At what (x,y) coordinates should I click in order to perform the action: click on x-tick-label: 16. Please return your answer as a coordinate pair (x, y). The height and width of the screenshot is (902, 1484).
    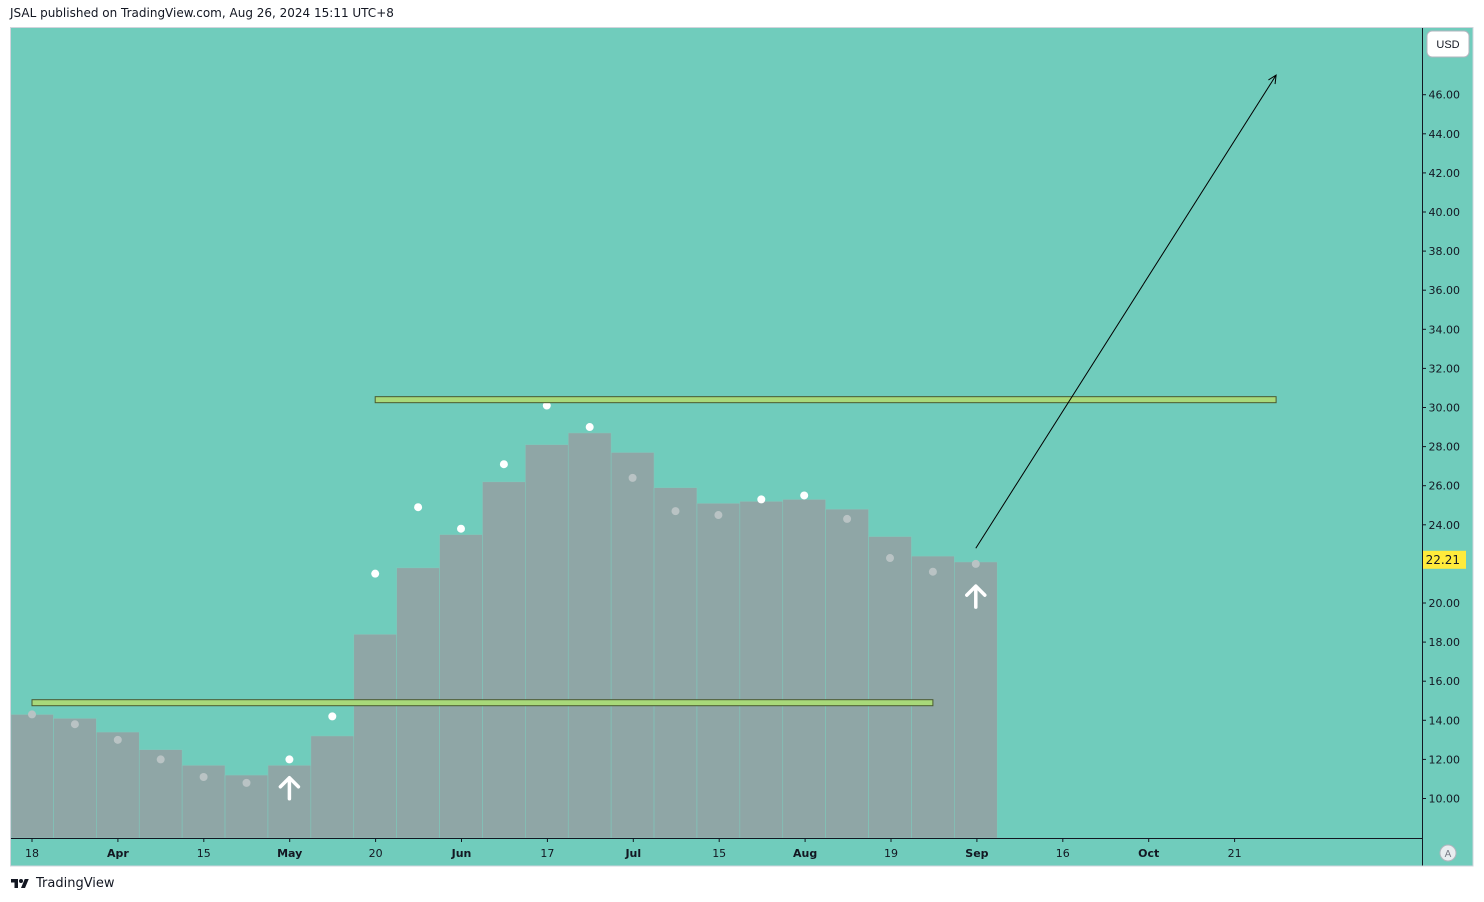
    Looking at the image, I should click on (1063, 853).